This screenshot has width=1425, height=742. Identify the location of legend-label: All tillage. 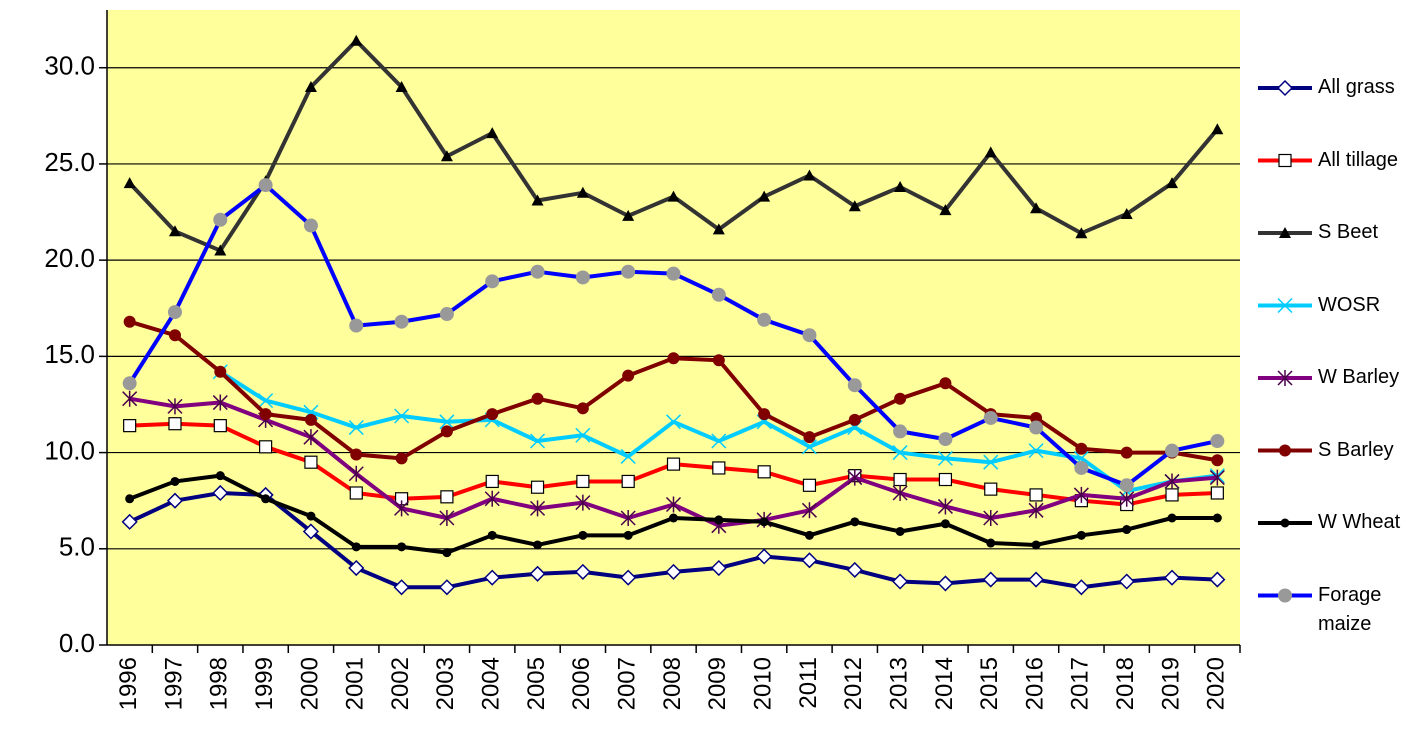
(1358, 159).